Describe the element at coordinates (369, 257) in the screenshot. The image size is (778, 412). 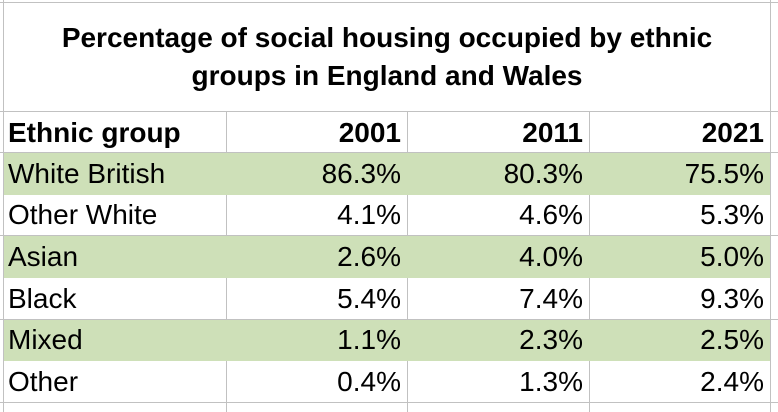
I see `value-cell: 2.6%` at that location.